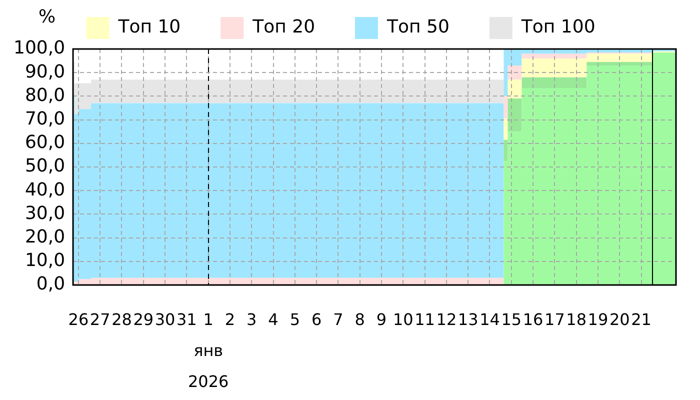 This screenshot has width=700, height=400. Describe the element at coordinates (45, 119) in the screenshot. I see `y-tick-label: 70,0` at that location.